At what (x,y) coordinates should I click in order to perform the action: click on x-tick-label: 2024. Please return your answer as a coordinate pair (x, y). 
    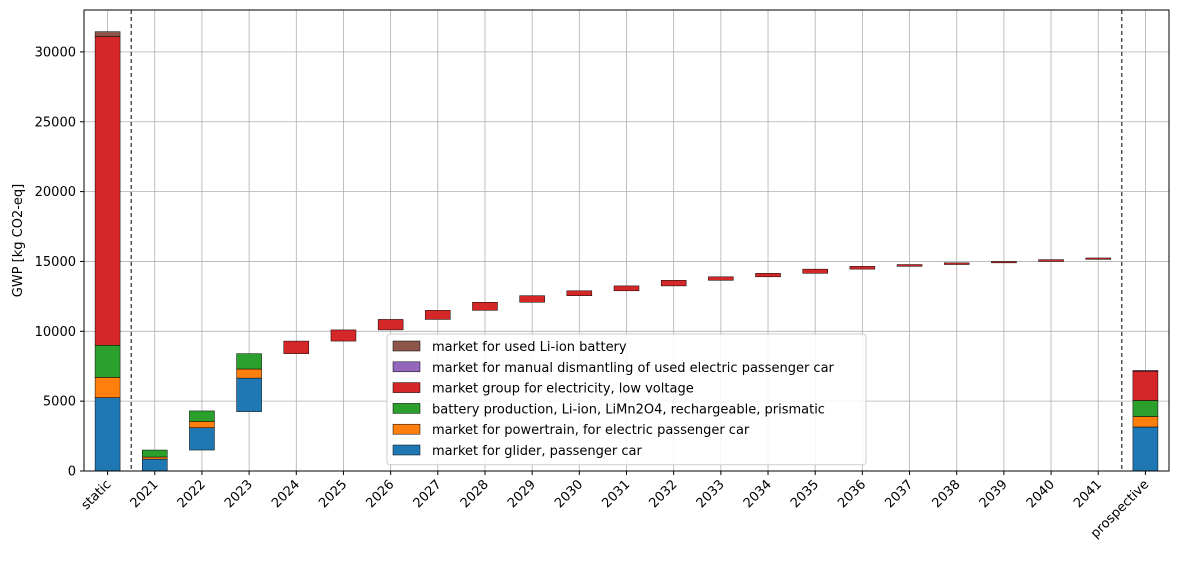
    Looking at the image, I should click on (286, 494).